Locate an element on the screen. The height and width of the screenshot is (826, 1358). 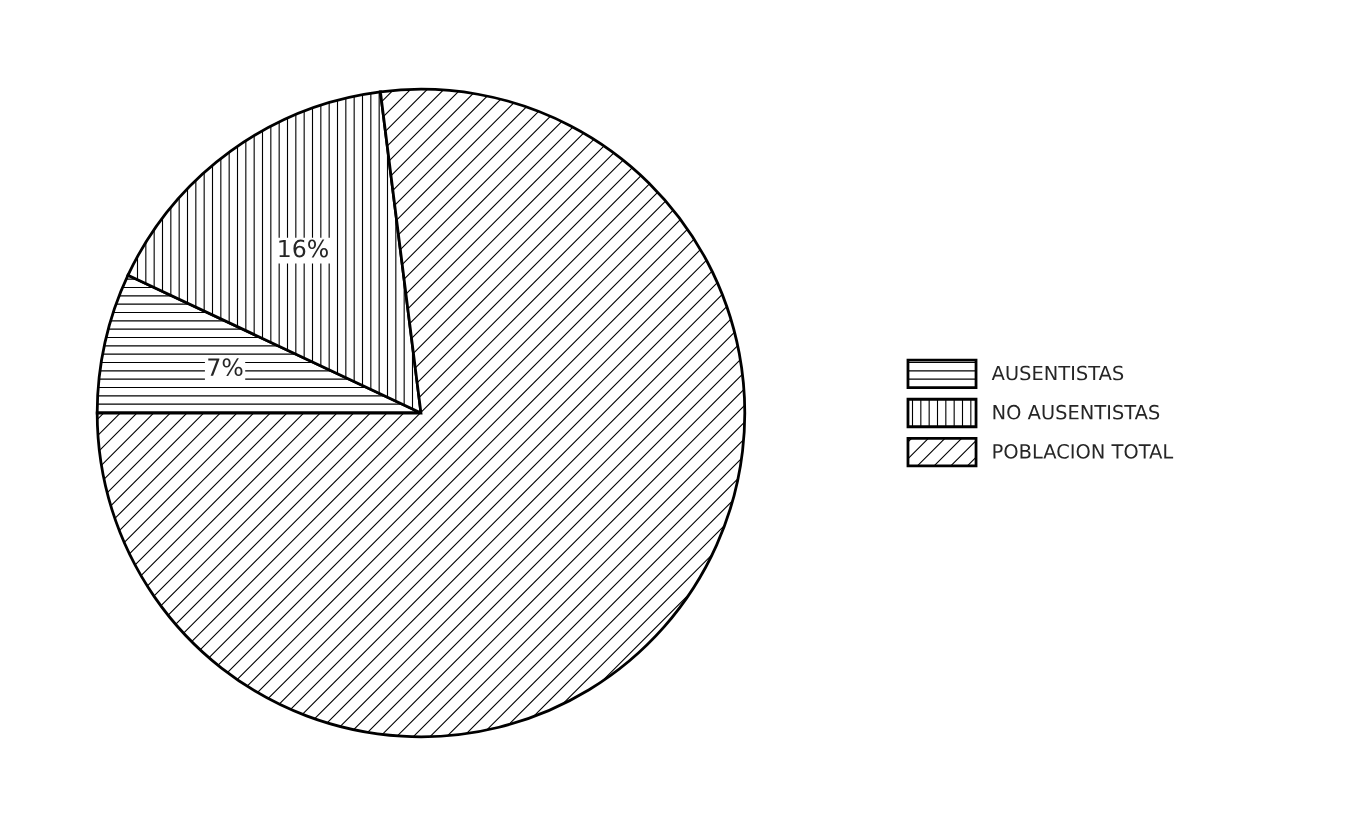
legend-label: NO AUSENTISTAS is located at coordinates (1076, 412).